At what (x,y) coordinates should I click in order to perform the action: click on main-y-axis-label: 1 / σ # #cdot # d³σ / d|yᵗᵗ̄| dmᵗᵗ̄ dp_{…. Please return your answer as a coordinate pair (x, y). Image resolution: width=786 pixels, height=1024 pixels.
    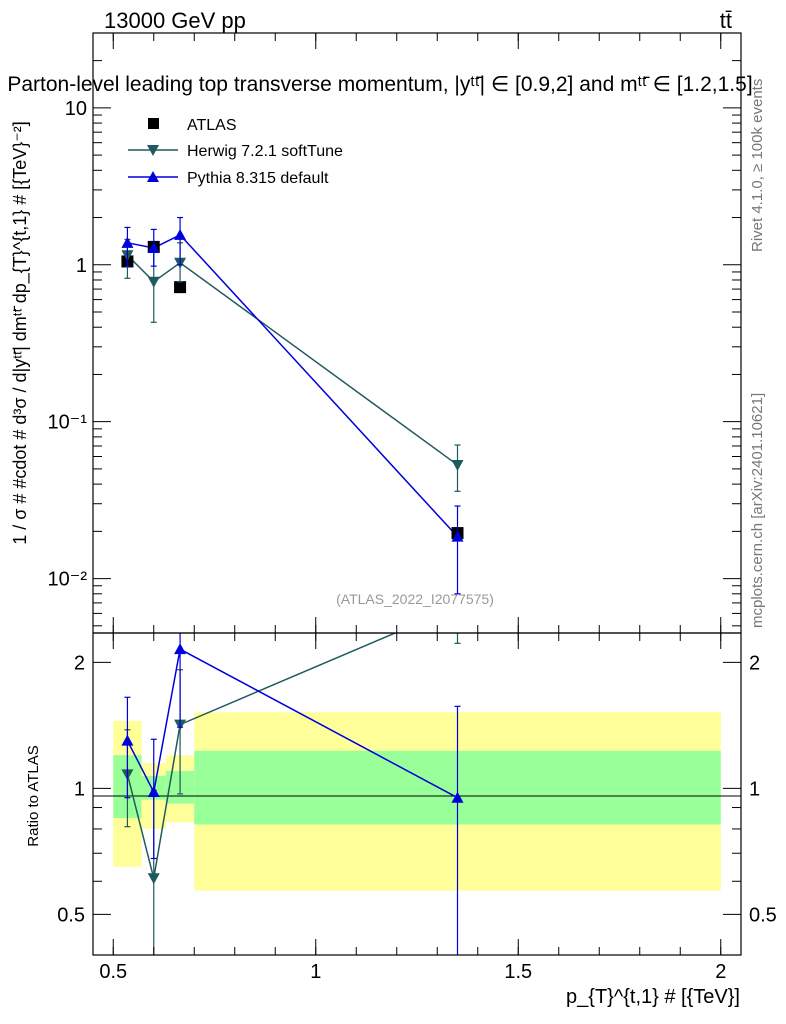
    Looking at the image, I should click on (20, 333).